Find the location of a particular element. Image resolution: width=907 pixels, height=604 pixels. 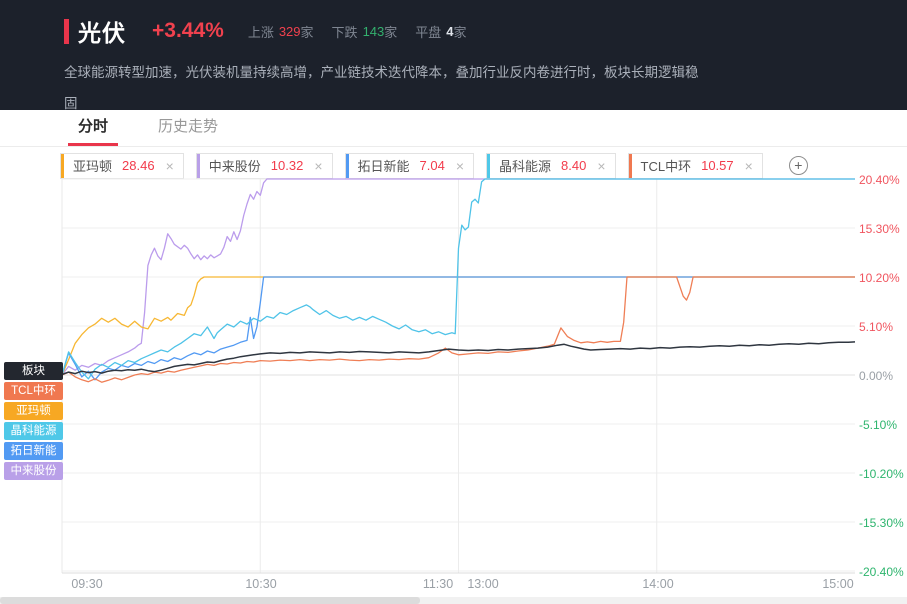

x-axis-tick: 15:00 is located at coordinates (838, 584).